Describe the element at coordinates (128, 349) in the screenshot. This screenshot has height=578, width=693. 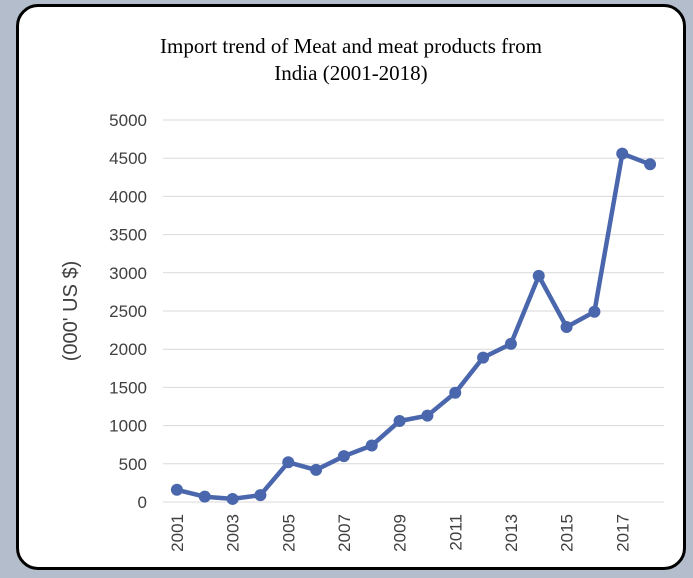
I see `y-tick-label-2000: 2000` at that location.